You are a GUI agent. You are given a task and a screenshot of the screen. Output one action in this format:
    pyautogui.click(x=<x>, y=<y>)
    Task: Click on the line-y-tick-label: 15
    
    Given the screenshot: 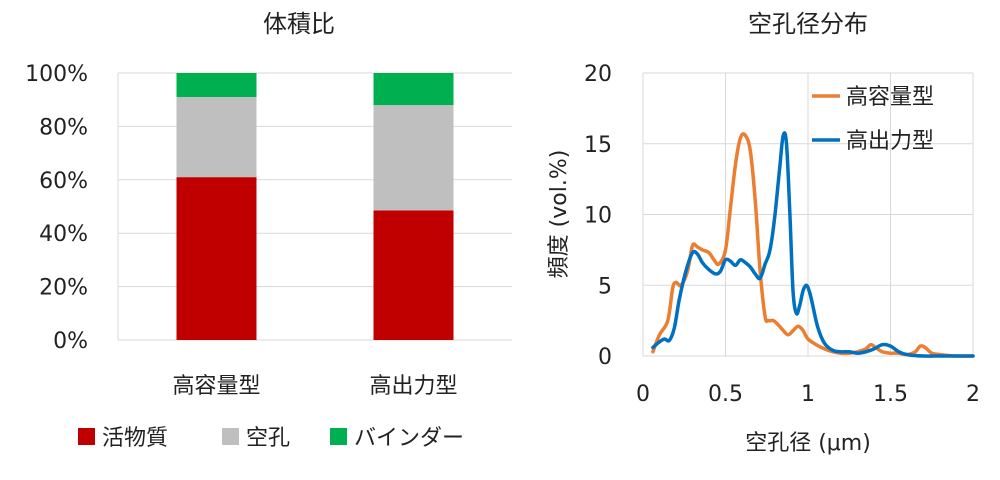 What is the action you would take?
    pyautogui.click(x=598, y=145)
    